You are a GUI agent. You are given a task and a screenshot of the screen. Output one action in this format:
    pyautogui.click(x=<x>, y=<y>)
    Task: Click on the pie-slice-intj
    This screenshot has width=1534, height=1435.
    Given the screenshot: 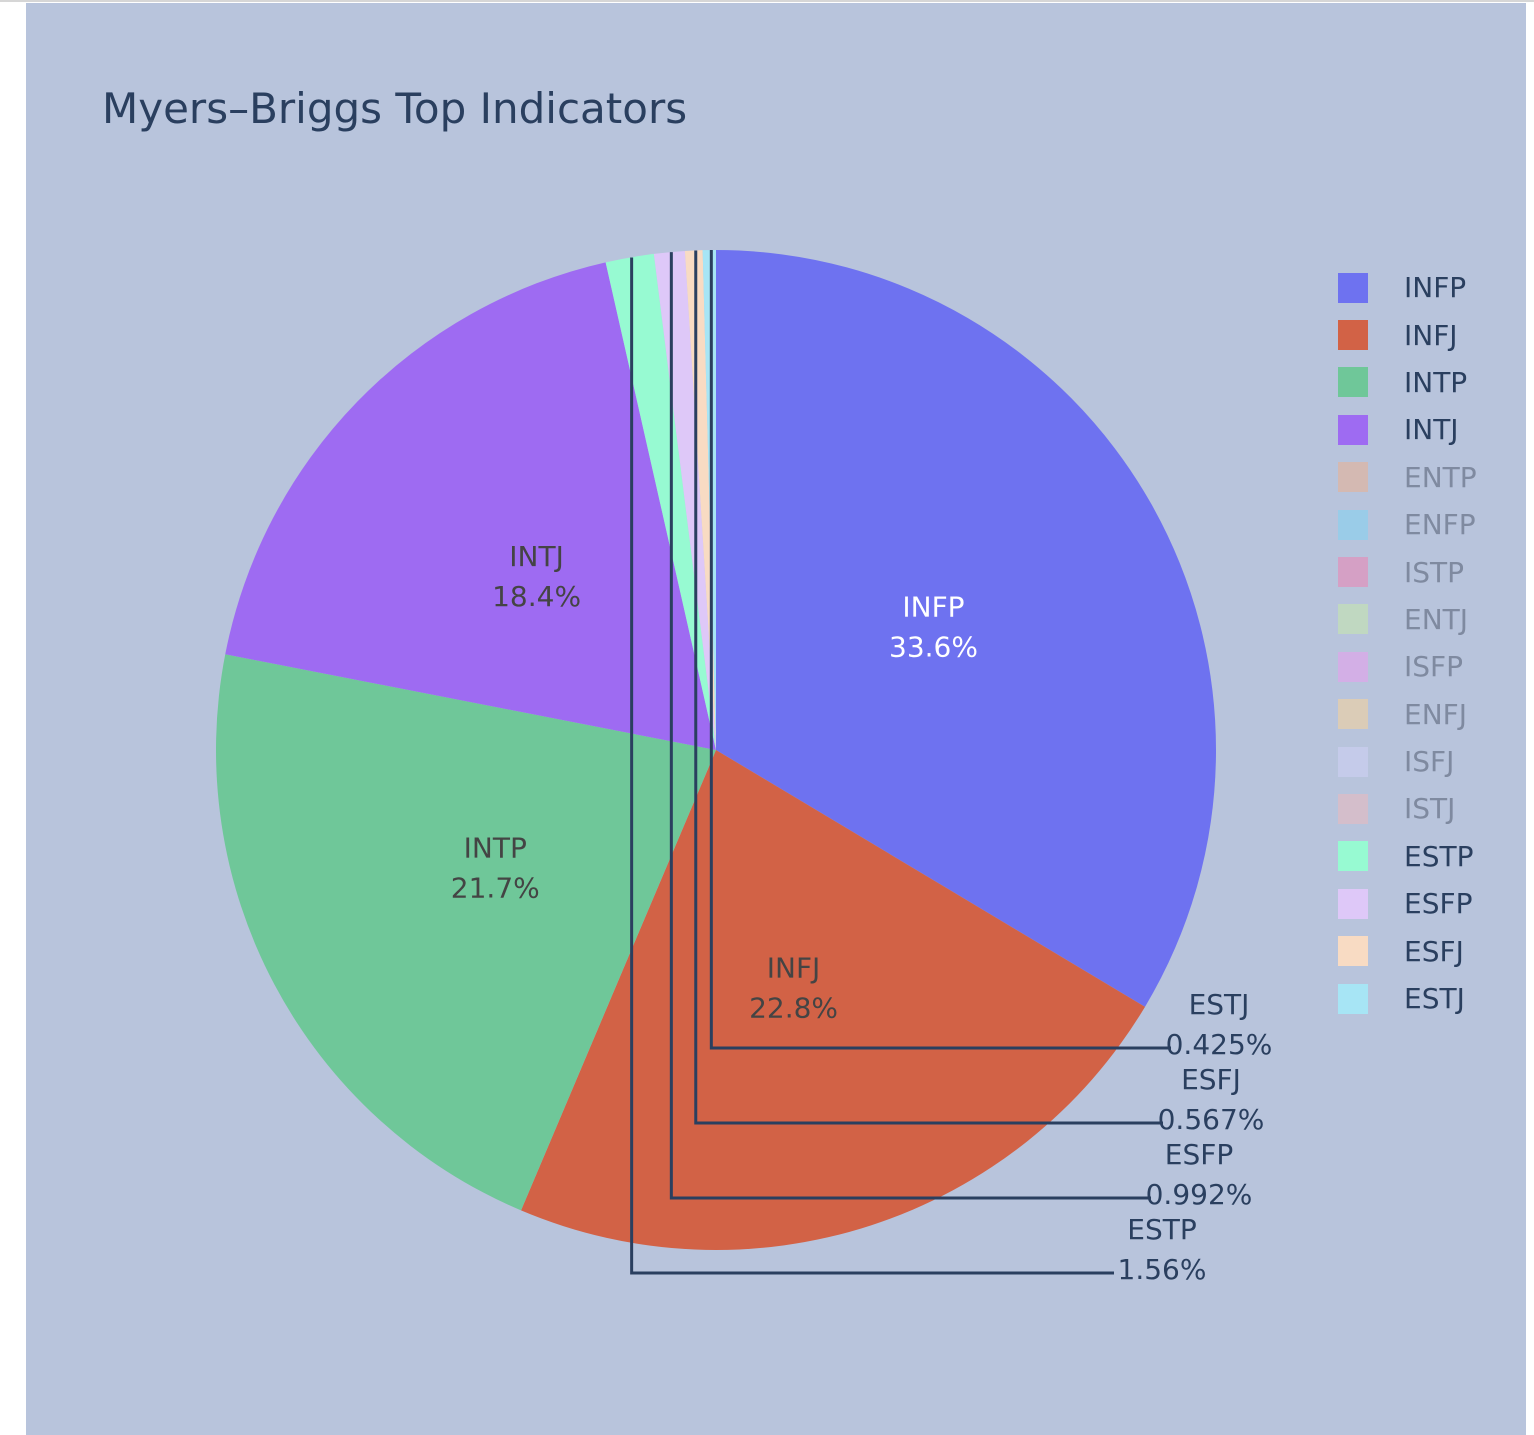 What is the action you would take?
    pyautogui.click(x=471, y=506)
    